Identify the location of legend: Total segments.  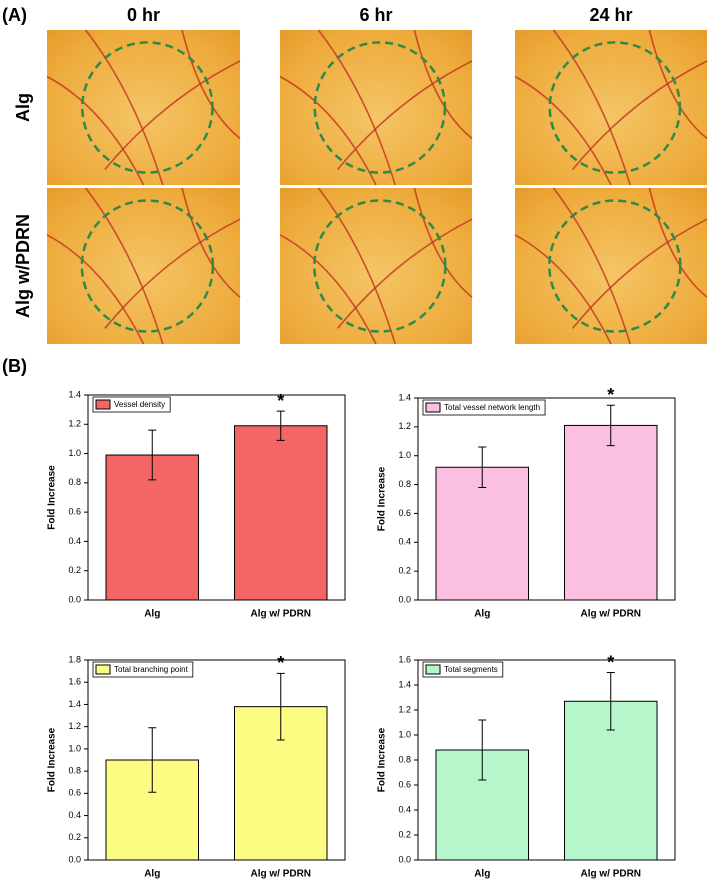
(463, 669).